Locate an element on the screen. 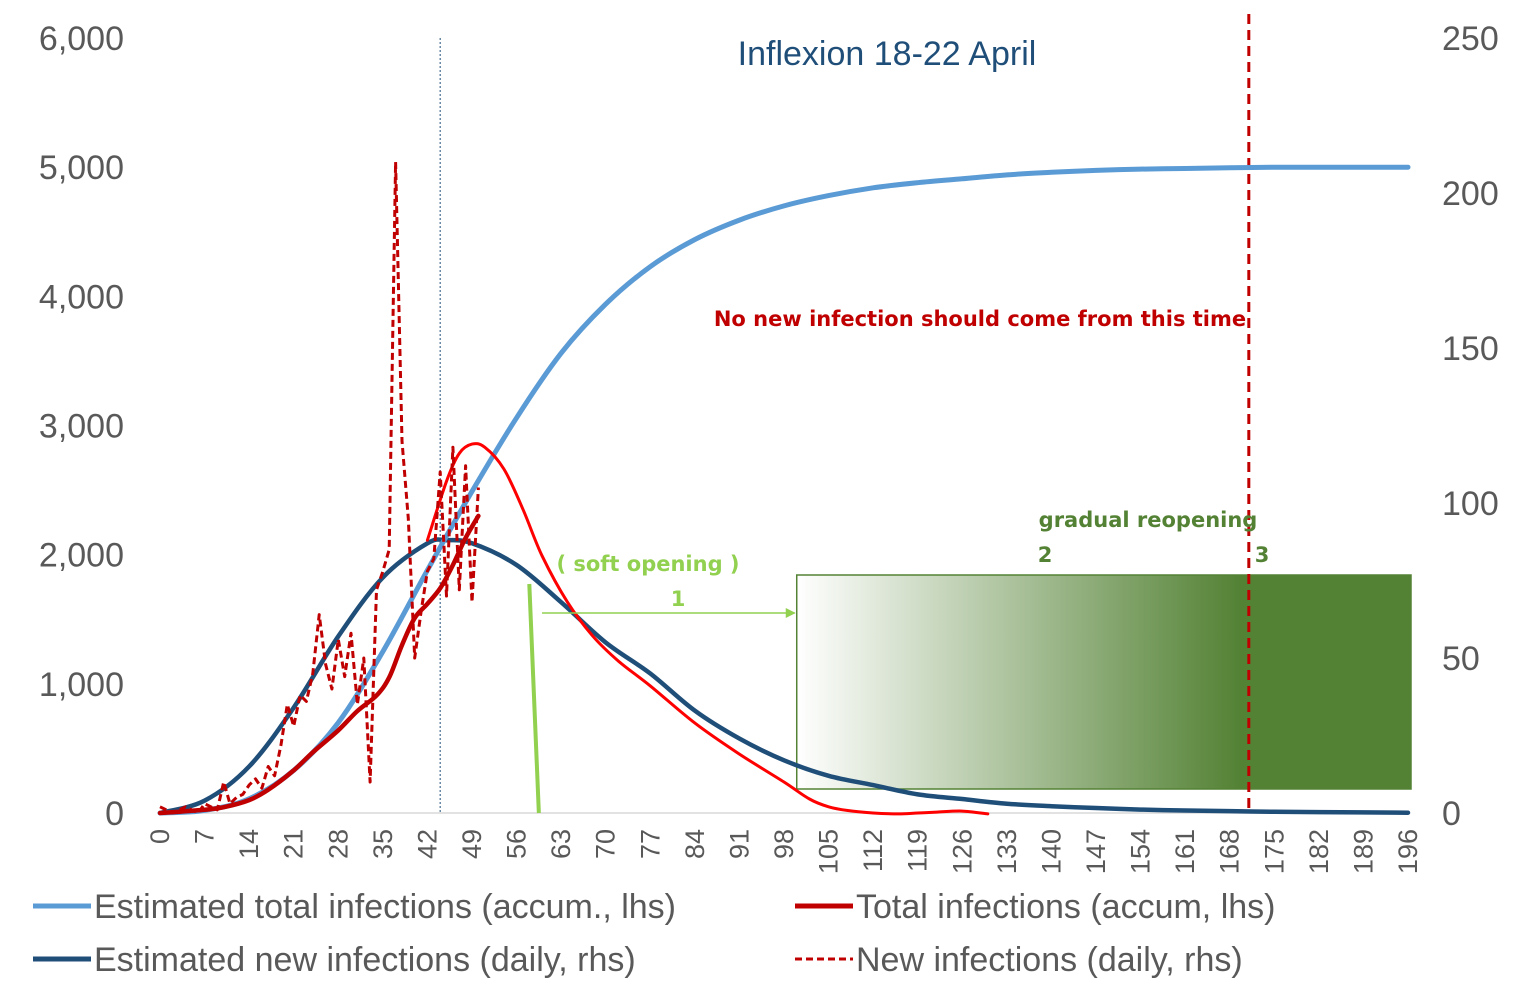  x-tick-label: 133 is located at coordinates (1007, 851).